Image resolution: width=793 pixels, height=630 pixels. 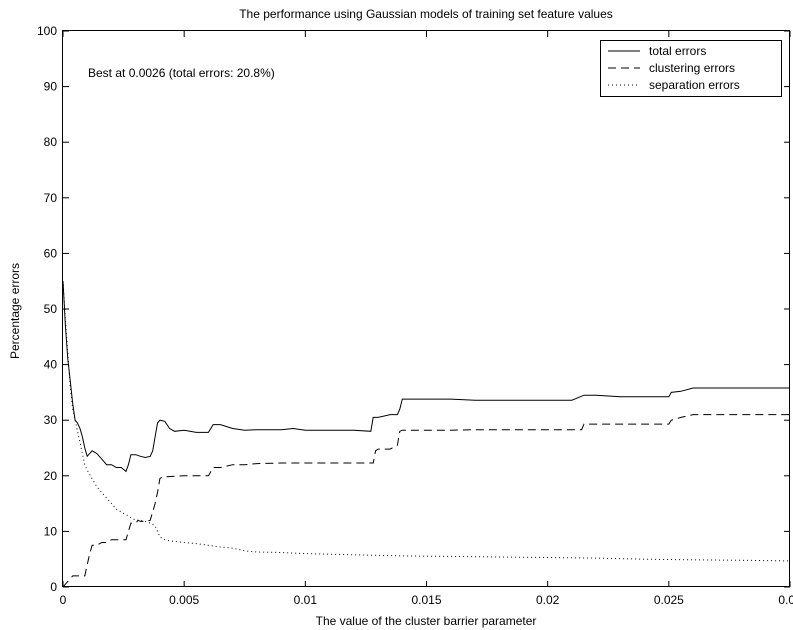 What do you see at coordinates (306, 600) in the screenshot?
I see `x-tick-label: 0.01` at bounding box center [306, 600].